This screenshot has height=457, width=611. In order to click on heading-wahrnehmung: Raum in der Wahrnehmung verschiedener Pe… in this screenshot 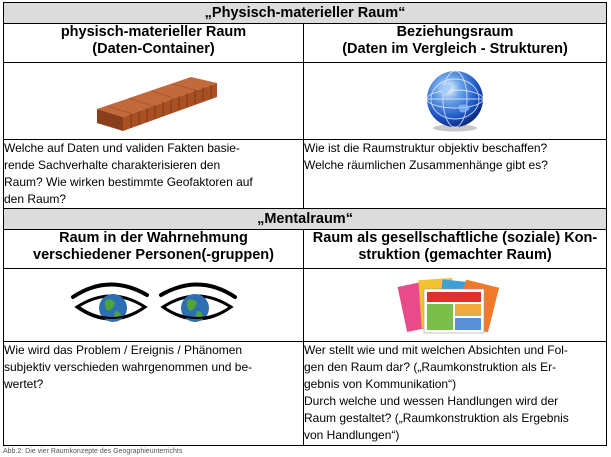, I will do `click(153, 249)`.